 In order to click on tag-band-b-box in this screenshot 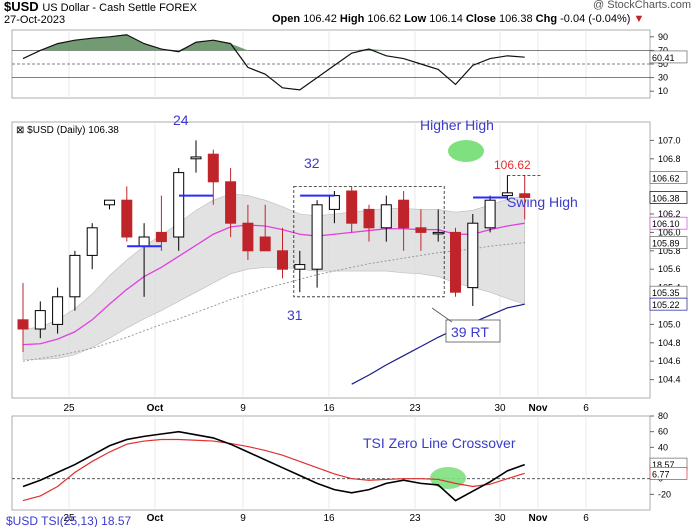, I will do `click(668, 304)`.